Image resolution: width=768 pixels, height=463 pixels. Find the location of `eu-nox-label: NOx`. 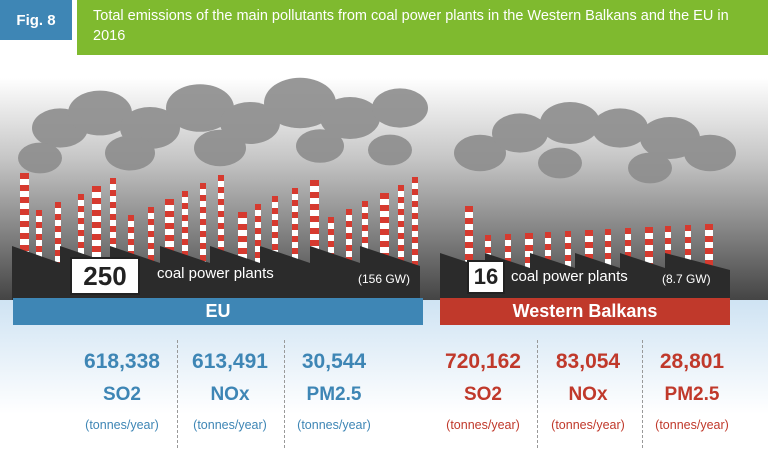

eu-nox-label: NOx is located at coordinates (230, 394).